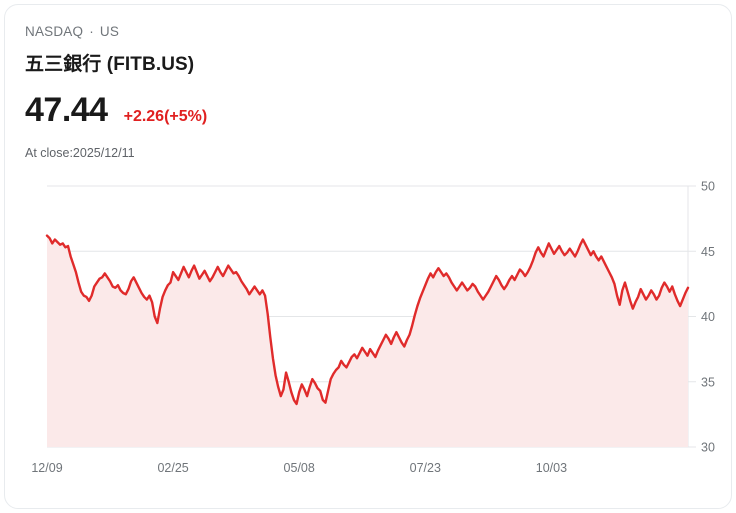  Describe the element at coordinates (172, 468) in the screenshot. I see `x-axis-label: 02/25` at that location.